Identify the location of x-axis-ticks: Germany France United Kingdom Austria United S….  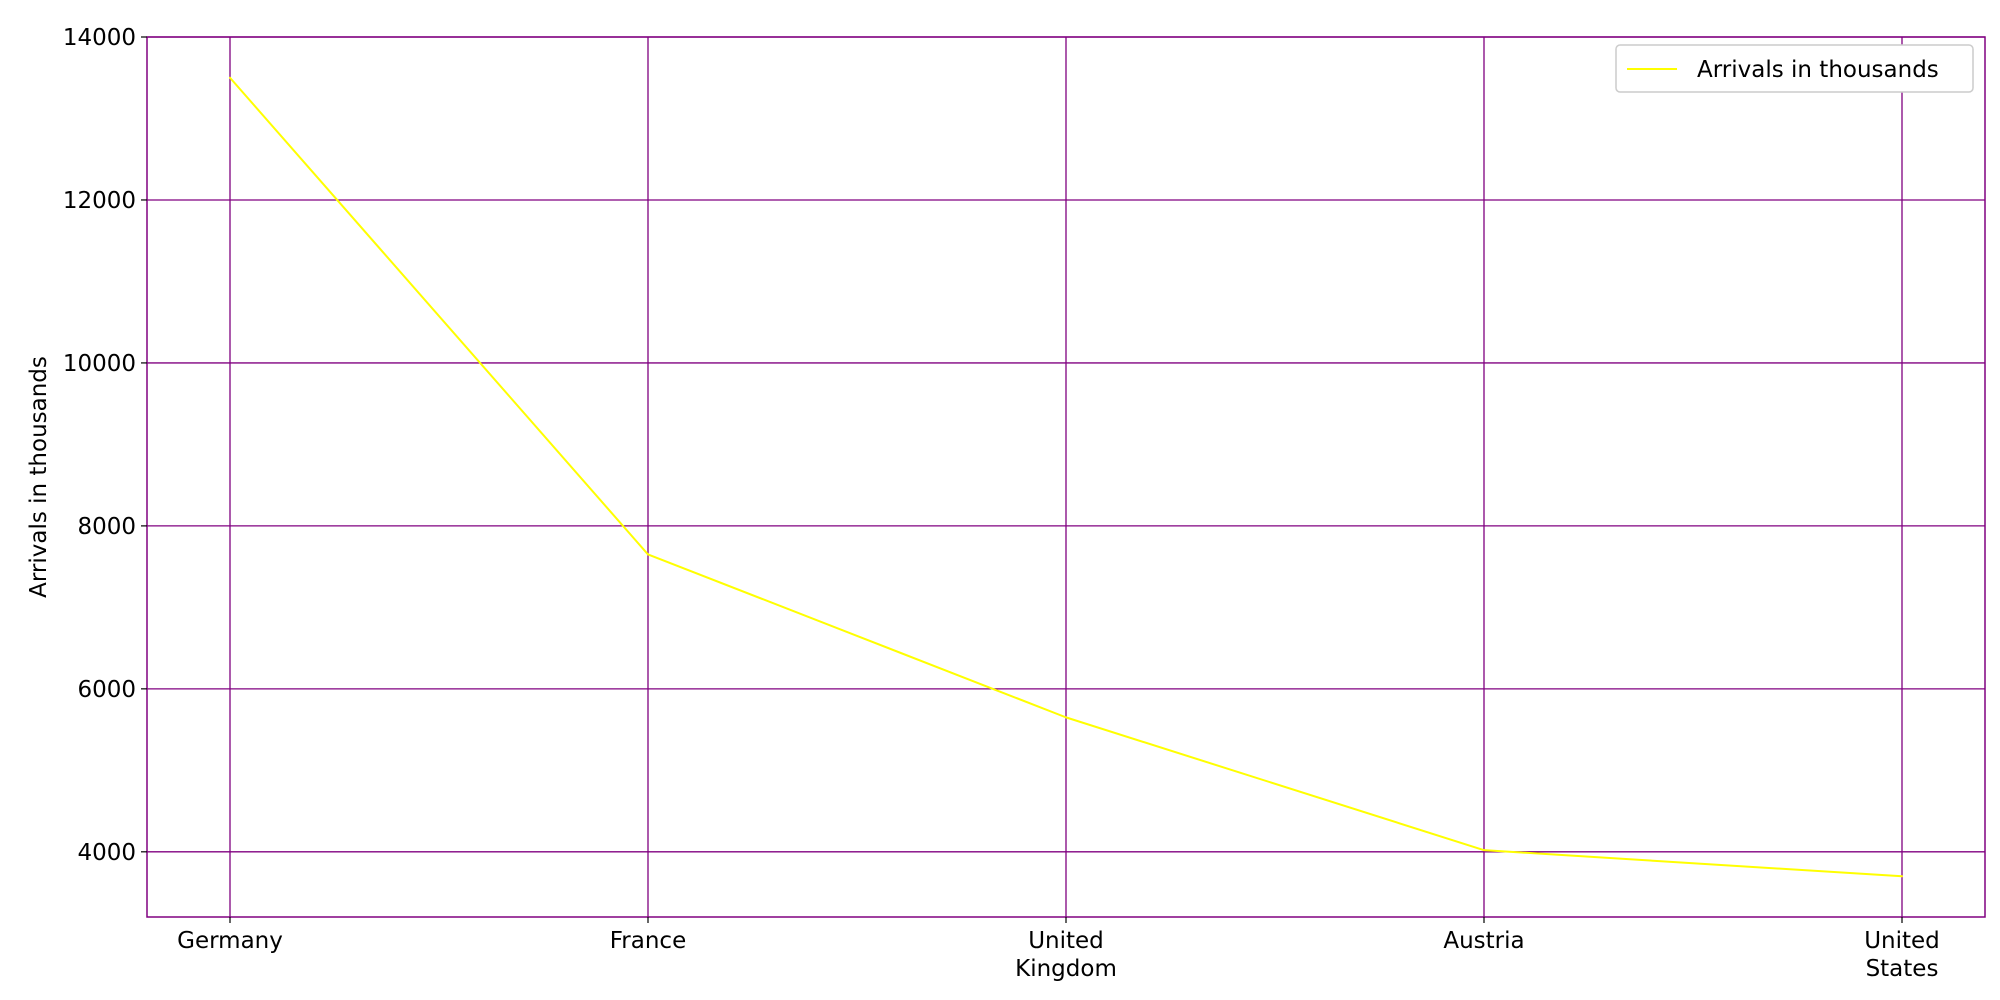
(1058, 949).